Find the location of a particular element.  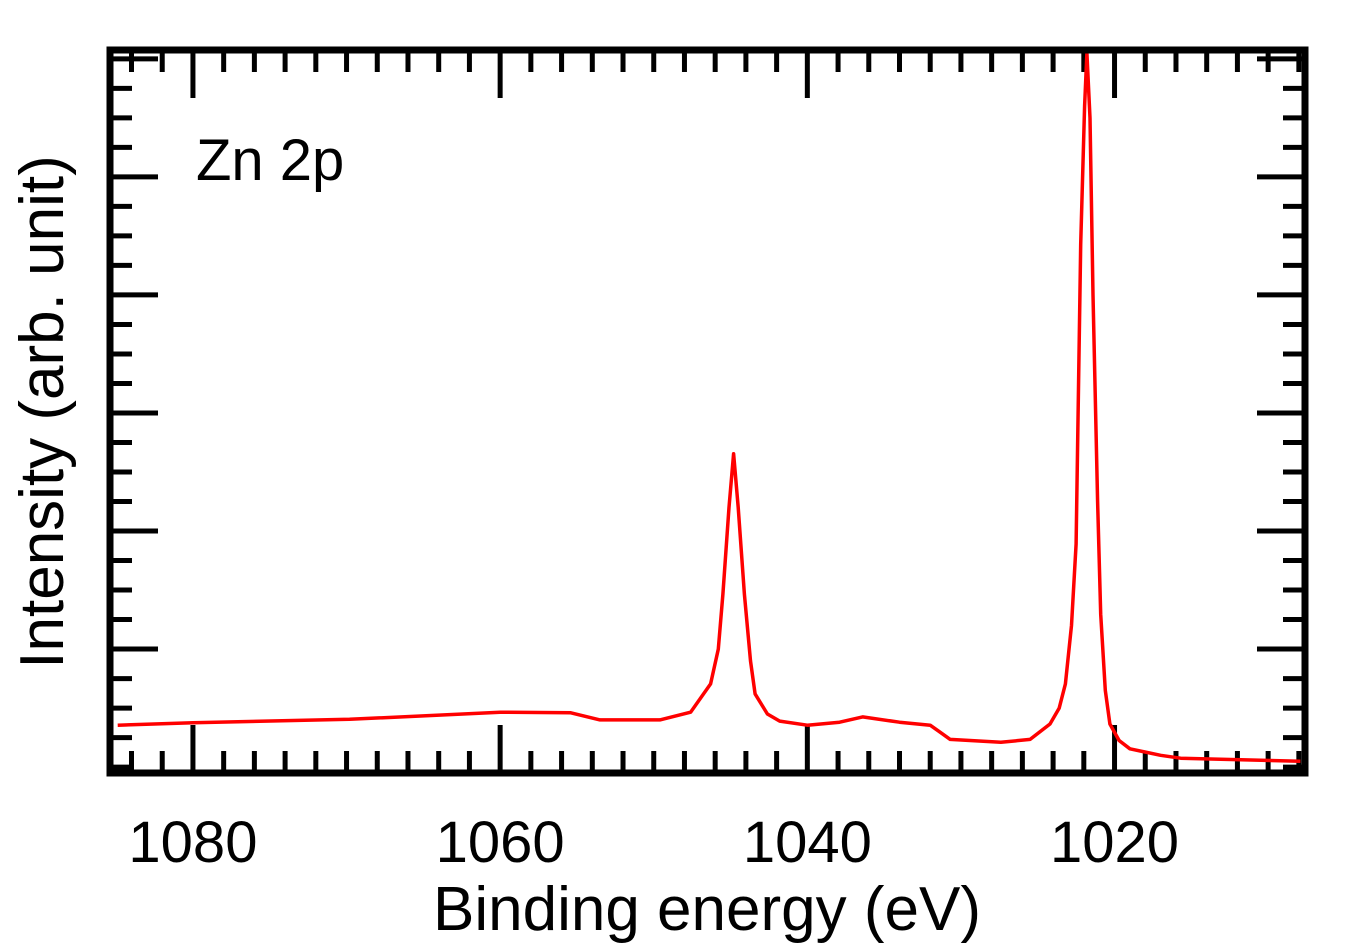

x-tick-label: 1080 is located at coordinates (192, 842).